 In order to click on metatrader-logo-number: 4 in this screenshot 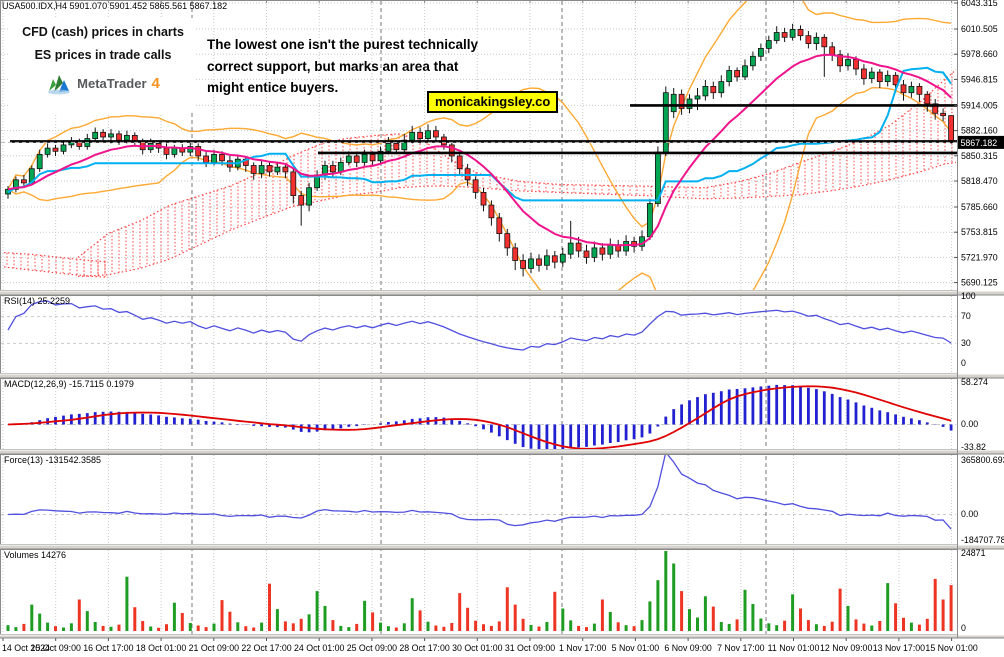, I will do `click(155, 83)`.